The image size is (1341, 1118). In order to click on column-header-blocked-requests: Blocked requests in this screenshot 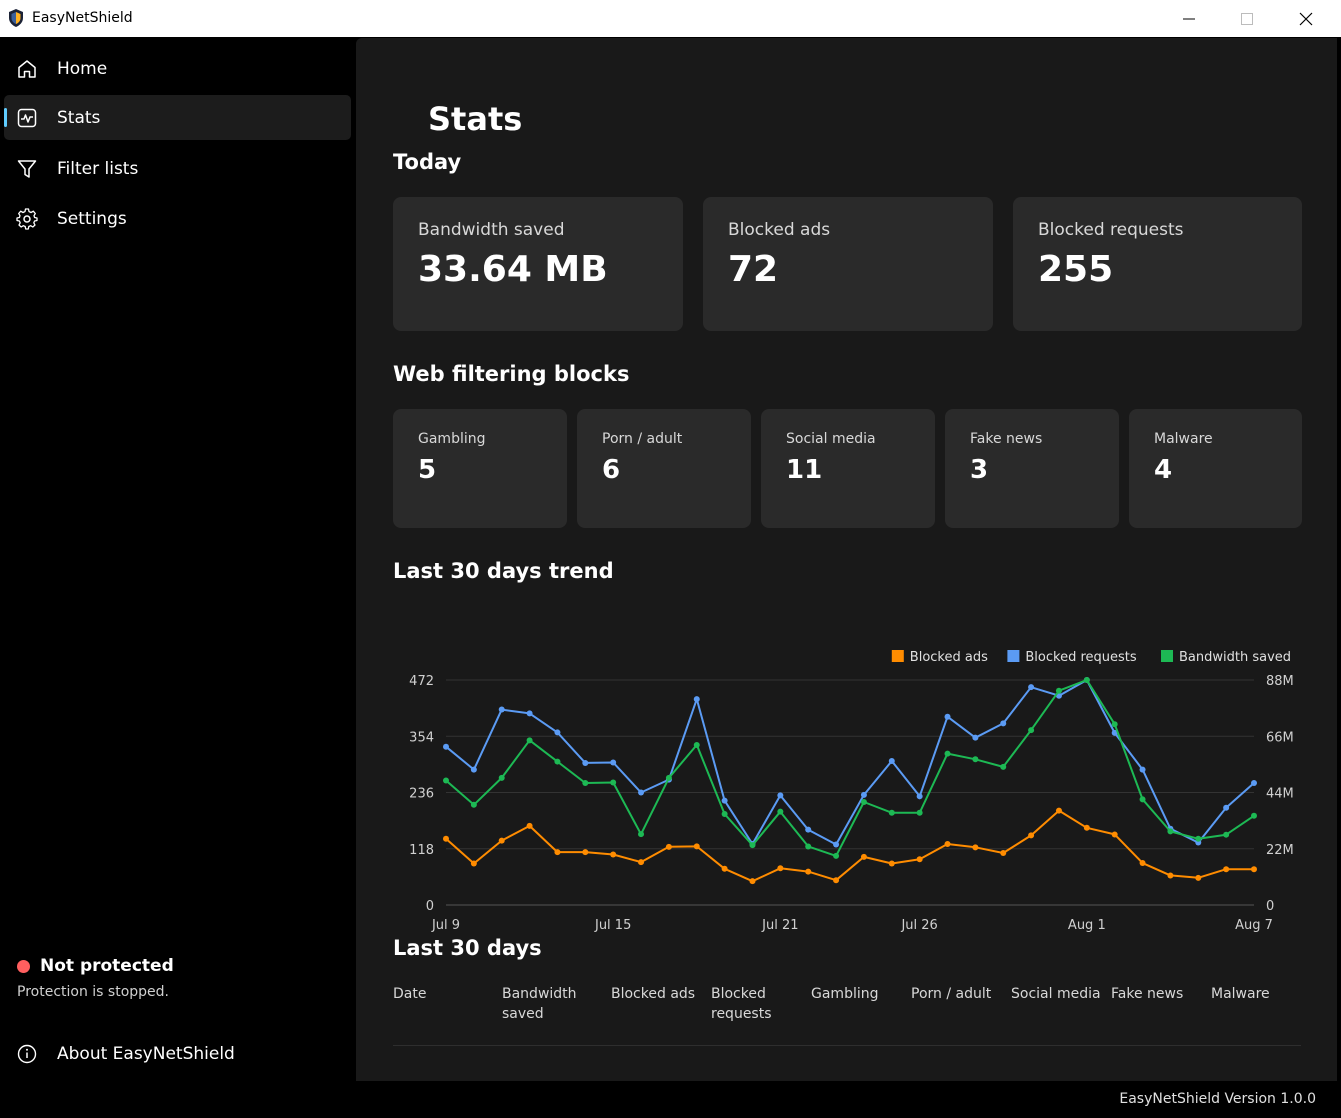, I will do `click(741, 1004)`.